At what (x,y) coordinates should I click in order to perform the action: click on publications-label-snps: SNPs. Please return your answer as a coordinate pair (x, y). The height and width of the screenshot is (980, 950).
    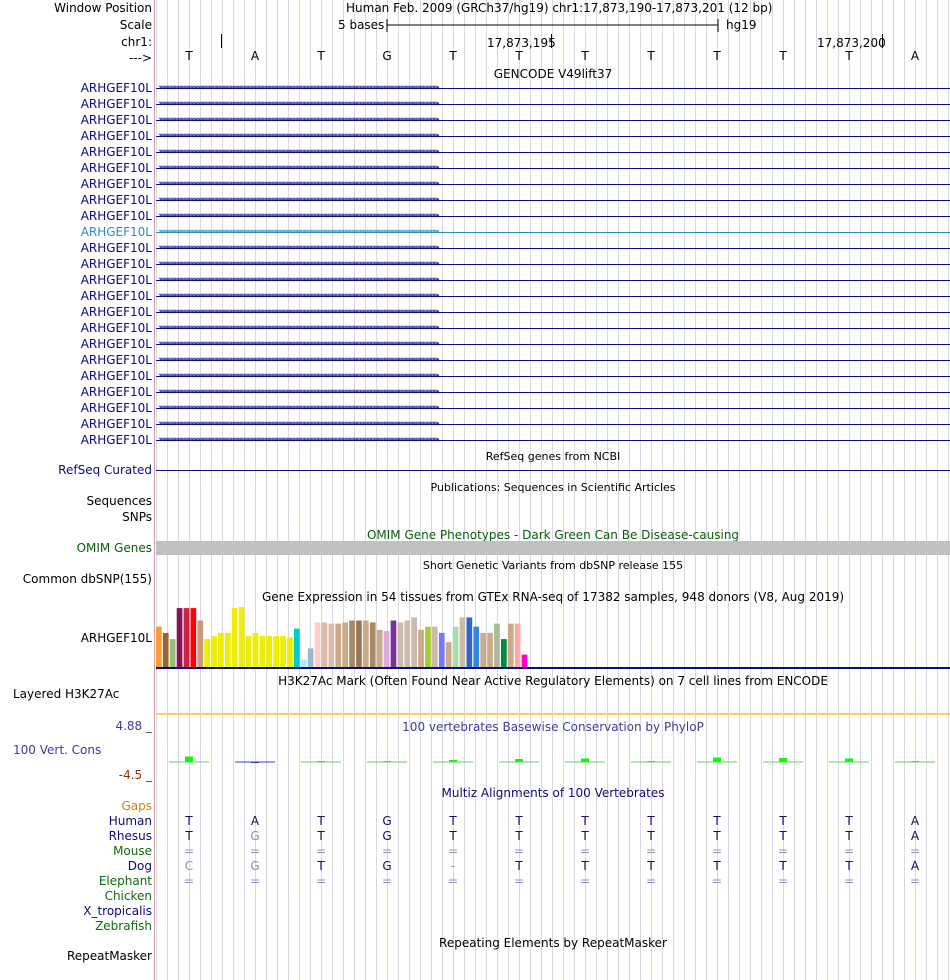
    Looking at the image, I should click on (137, 517).